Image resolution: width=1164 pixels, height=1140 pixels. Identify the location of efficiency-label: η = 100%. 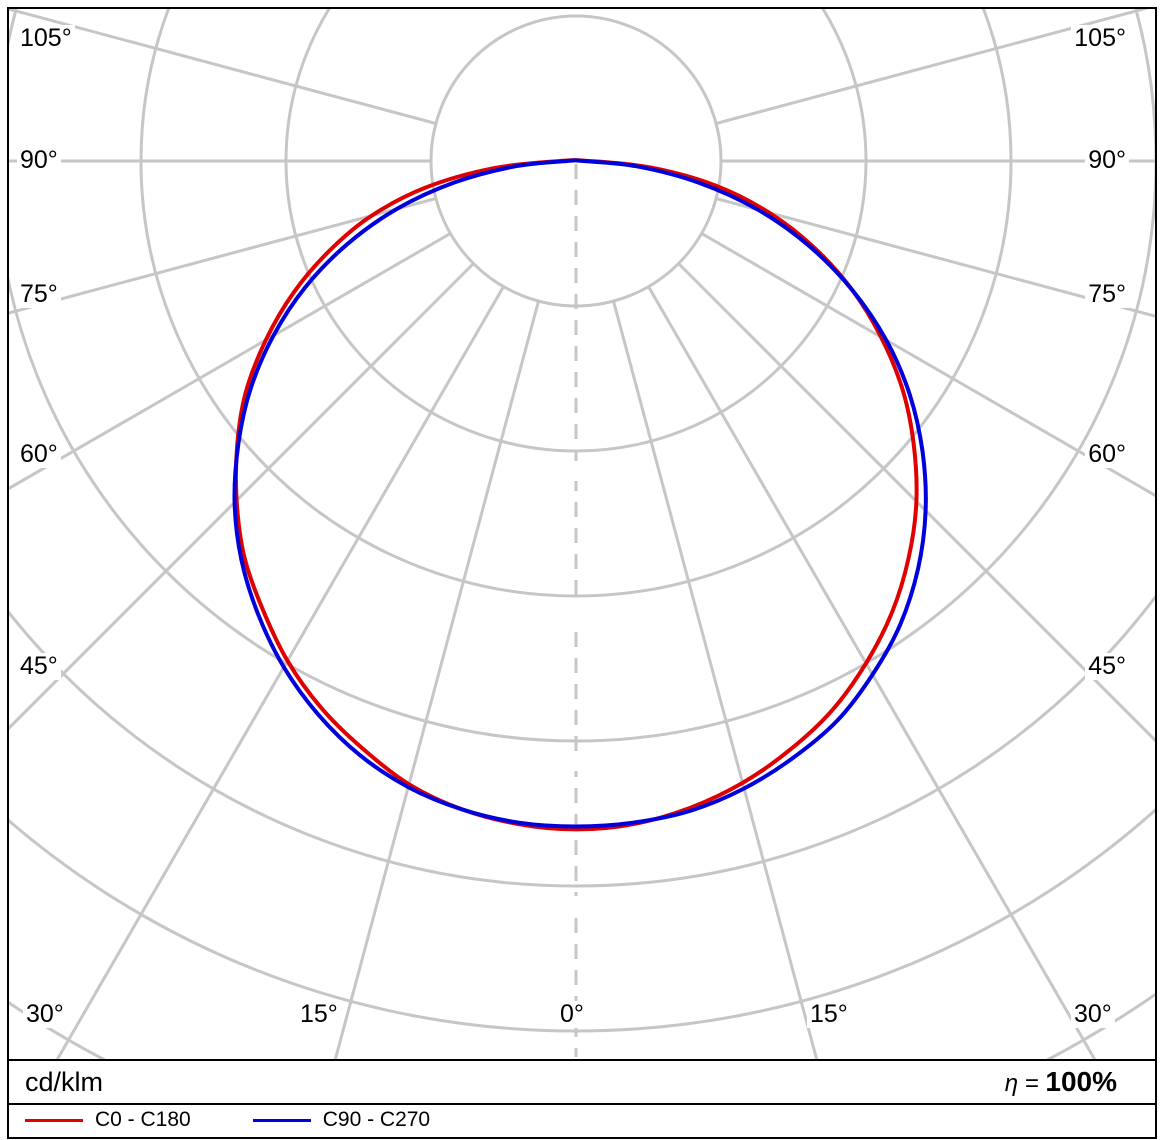
(1061, 1082).